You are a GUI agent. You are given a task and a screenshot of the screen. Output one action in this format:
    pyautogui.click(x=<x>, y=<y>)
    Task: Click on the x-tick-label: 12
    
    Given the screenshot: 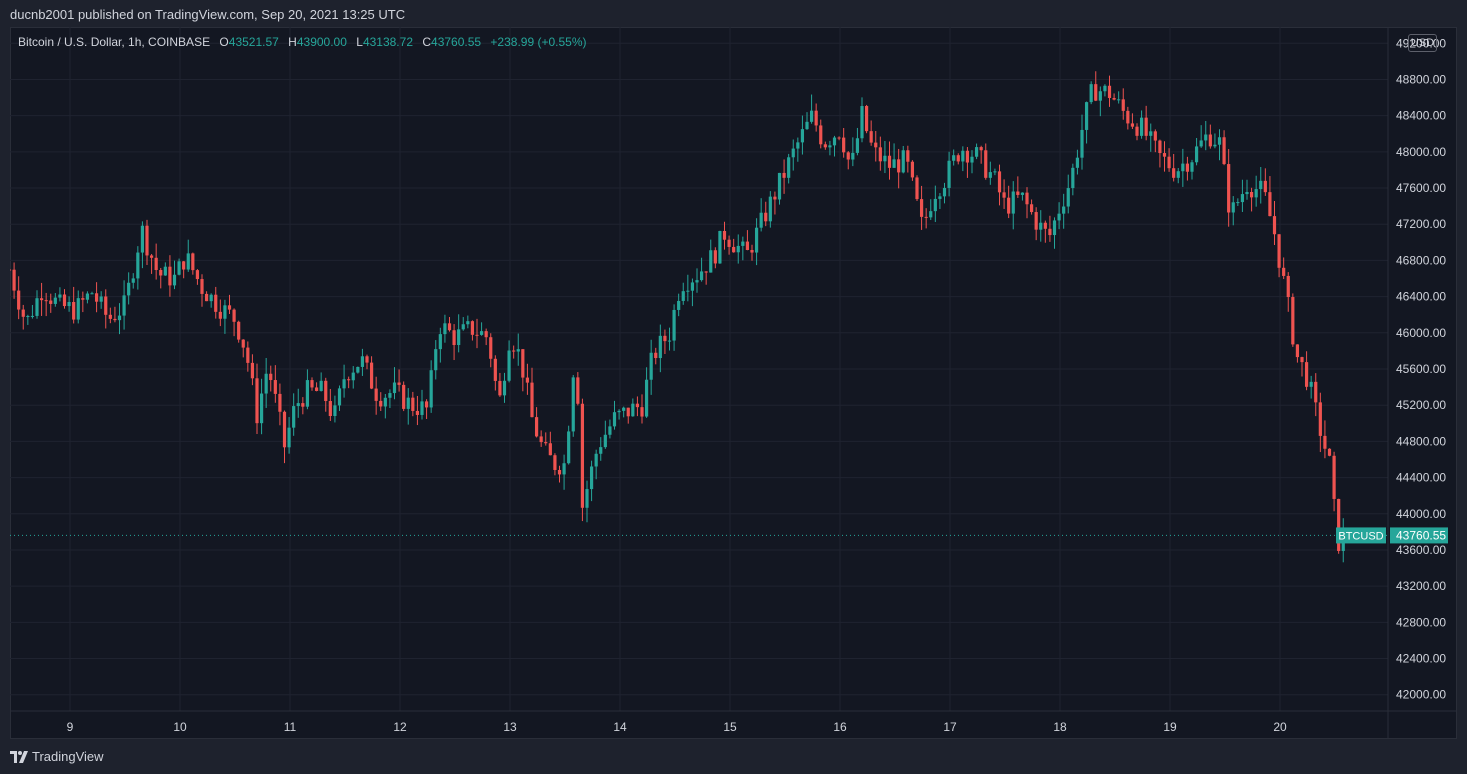 What is the action you would take?
    pyautogui.click(x=400, y=727)
    